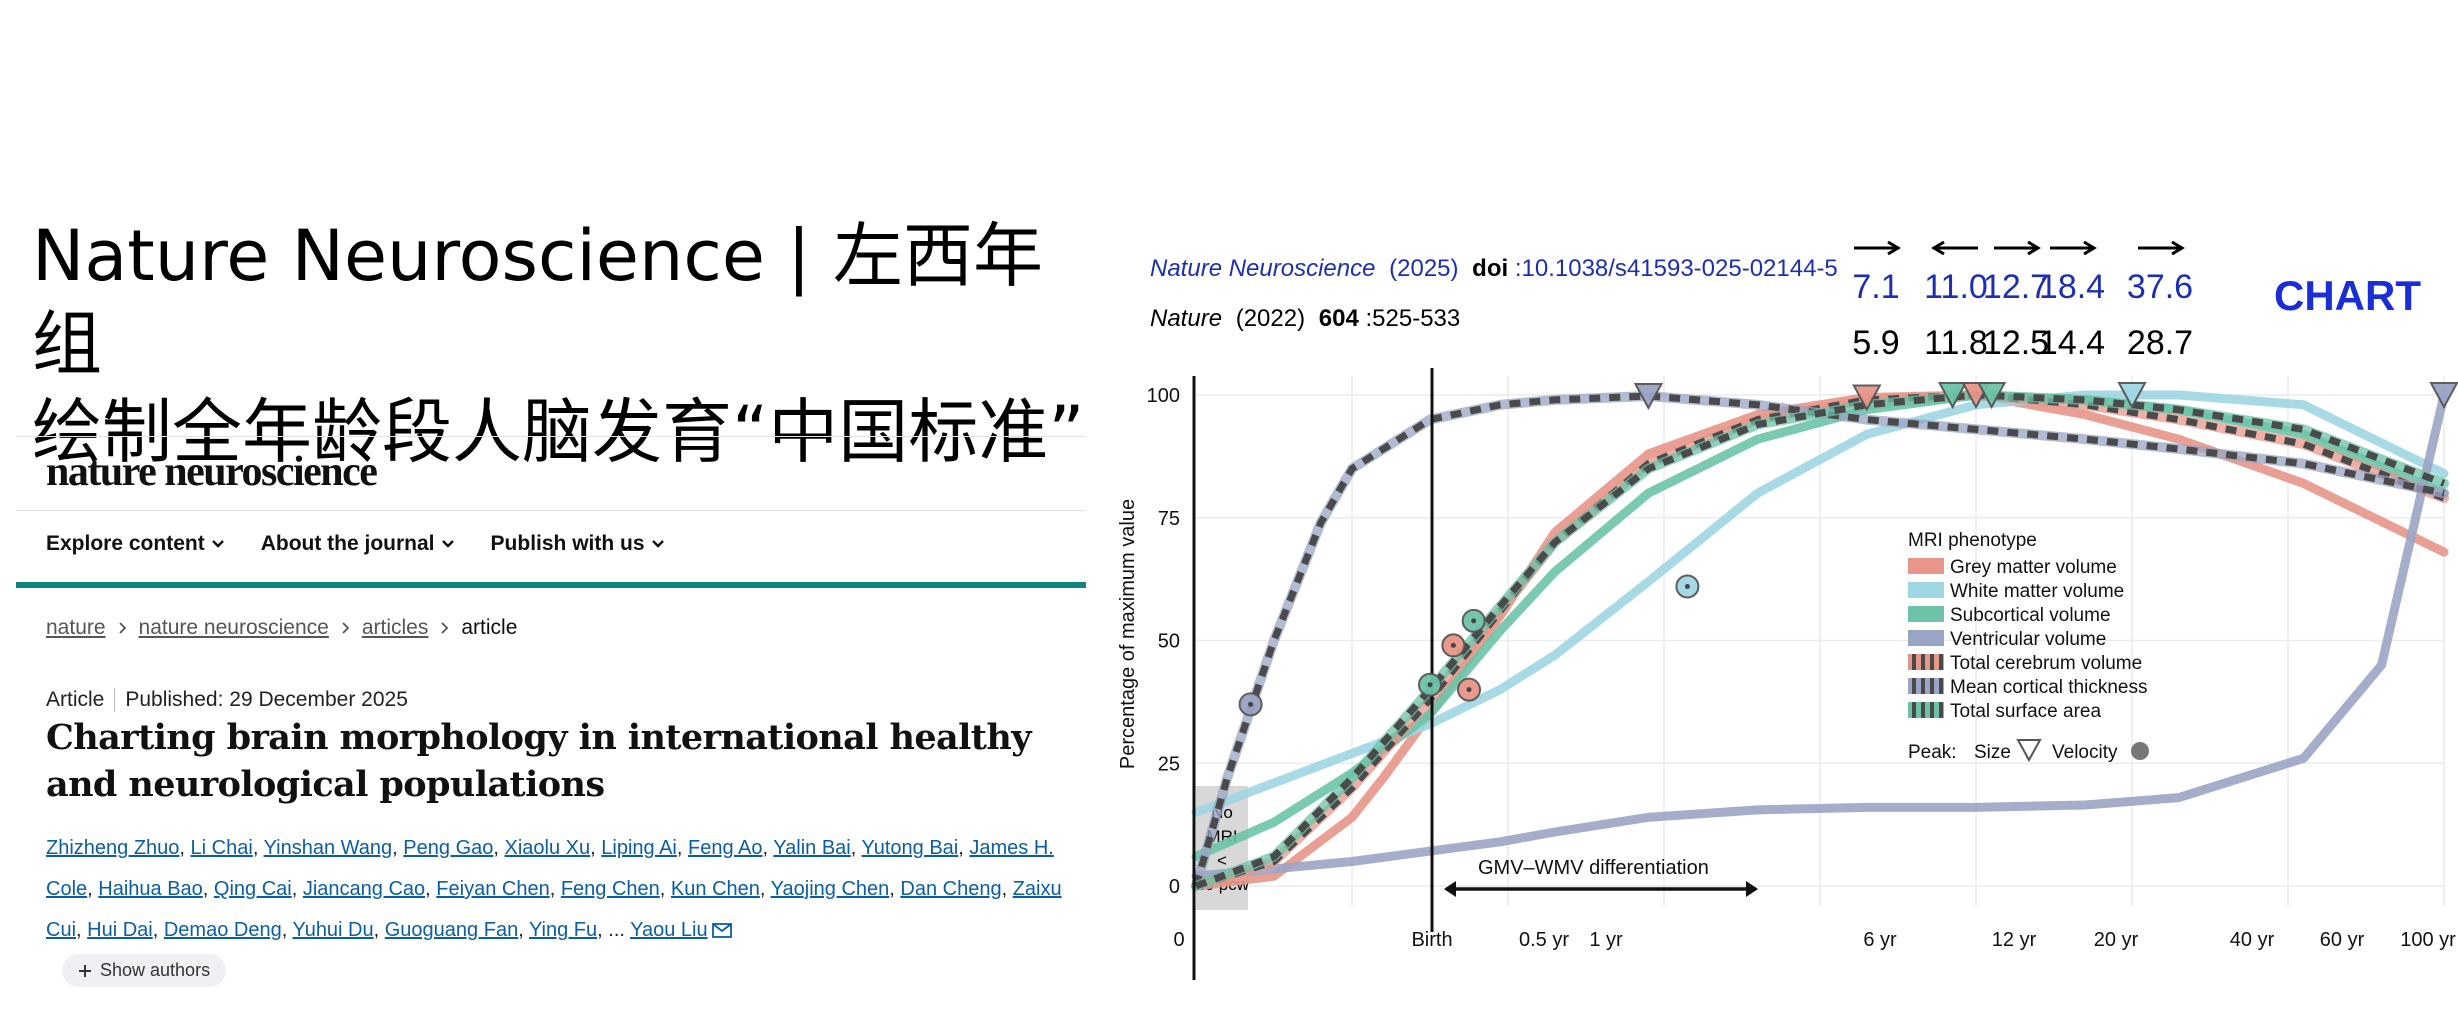 The width and height of the screenshot is (2458, 1015). I want to click on author-link: Kun Chen, so click(715, 889).